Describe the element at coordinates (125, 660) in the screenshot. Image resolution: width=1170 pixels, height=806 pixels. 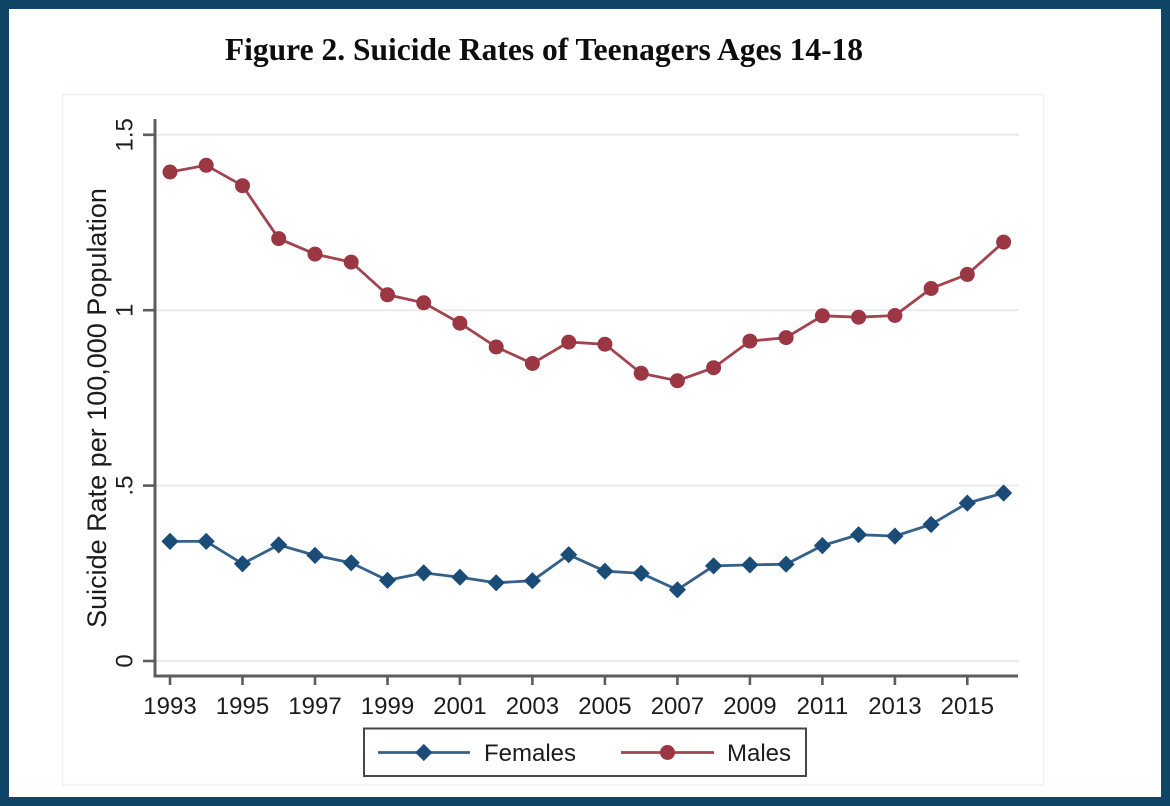
I see `svg-text: 0` at that location.